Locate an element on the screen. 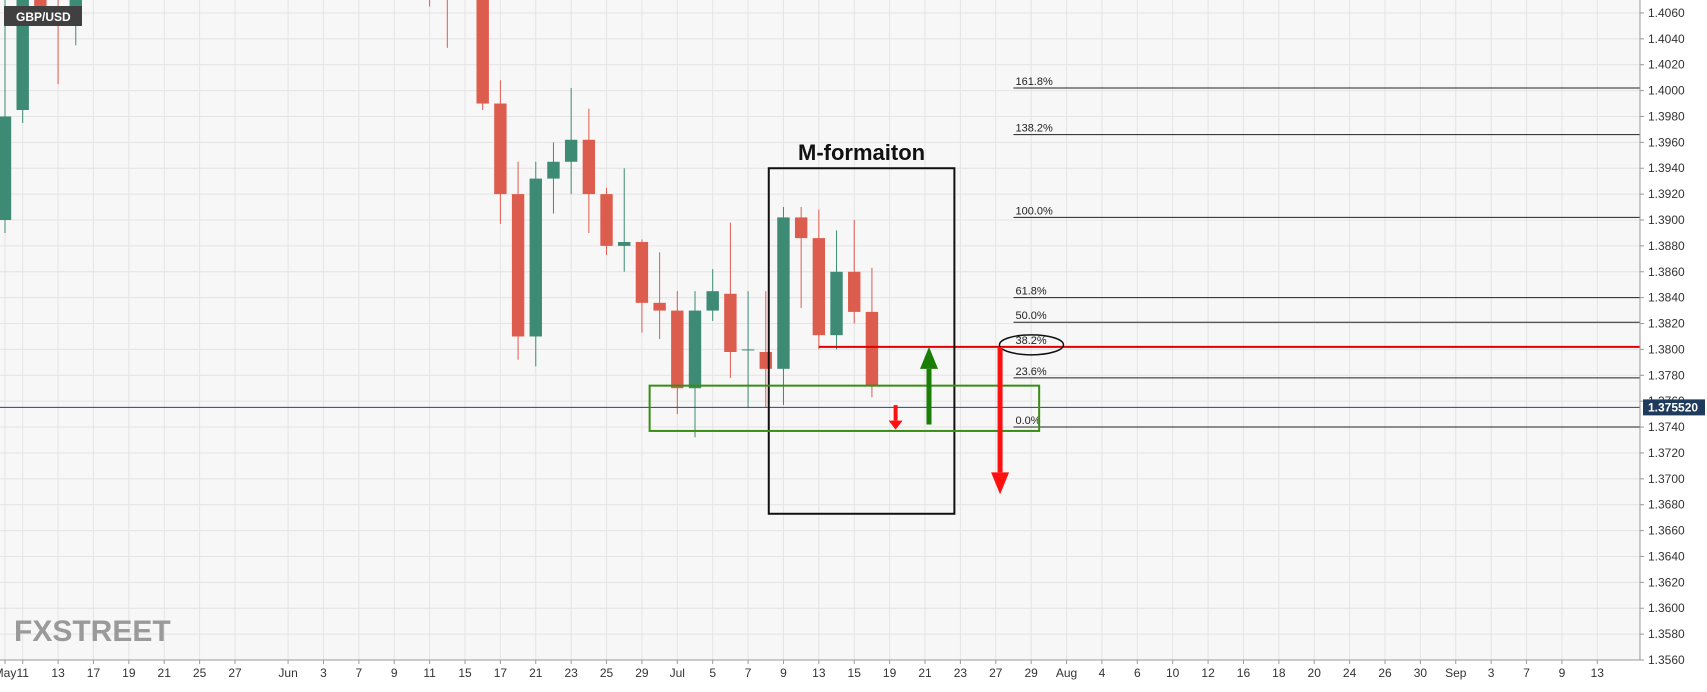 This screenshot has width=1707, height=692. price-tick-label: 1.3840 is located at coordinates (1666, 298).